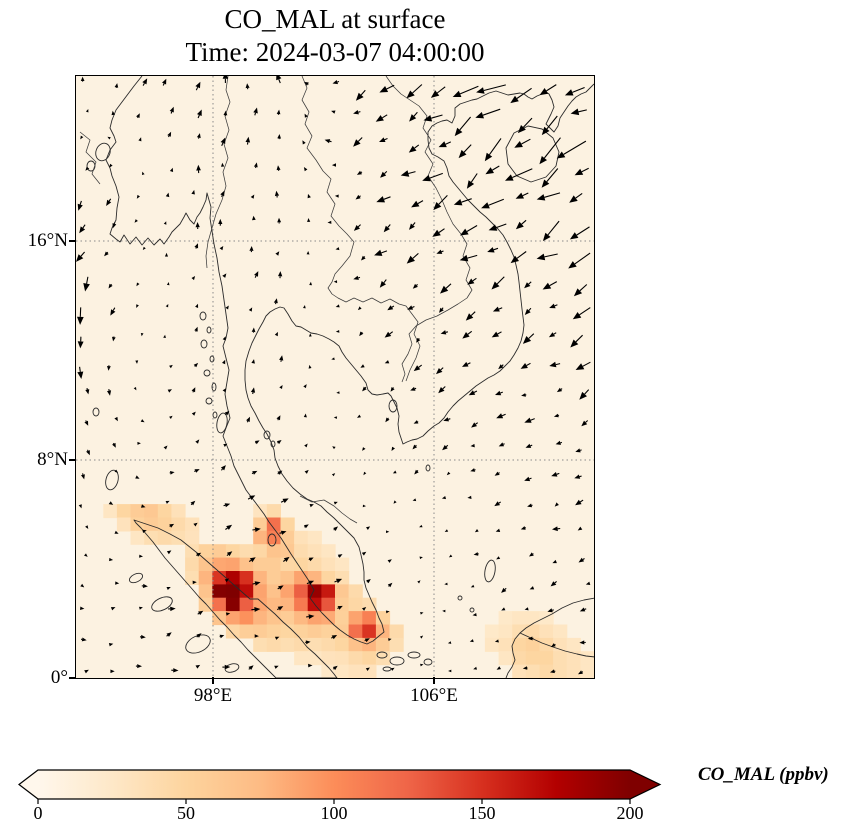  What do you see at coordinates (360, 228) in the screenshot?
I see `country-border` at bounding box center [360, 228].